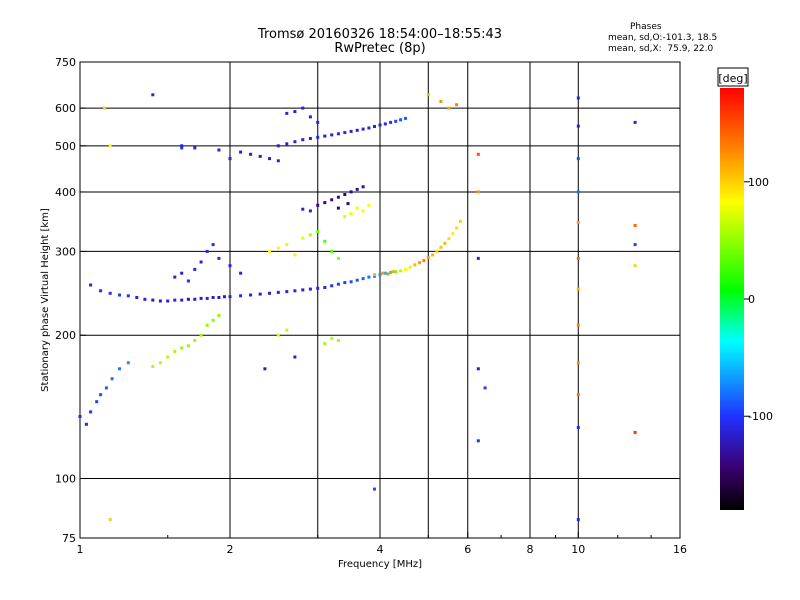 The width and height of the screenshot is (800, 600). I want to click on colorbar-unit: [deg], so click(732, 78).